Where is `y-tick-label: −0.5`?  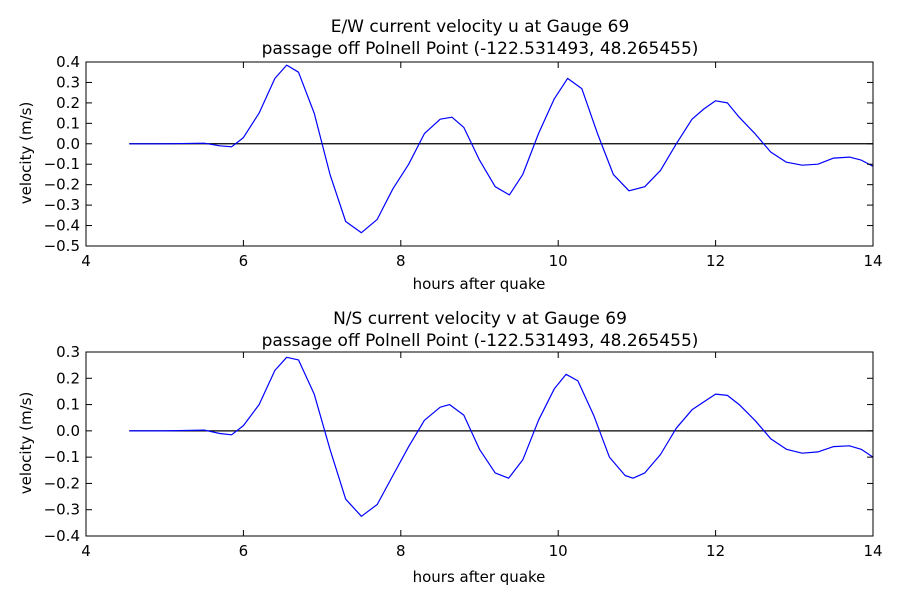 y-tick-label: −0.5 is located at coordinates (62, 246).